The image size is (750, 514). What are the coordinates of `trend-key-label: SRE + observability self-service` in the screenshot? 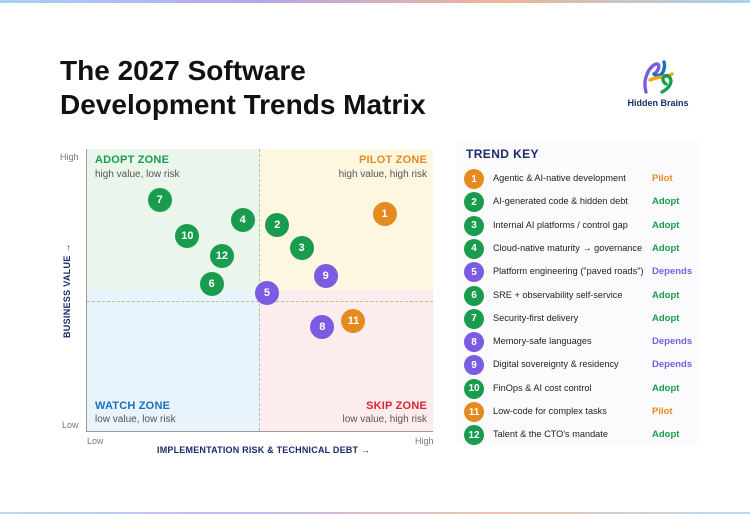 It's located at (558, 294).